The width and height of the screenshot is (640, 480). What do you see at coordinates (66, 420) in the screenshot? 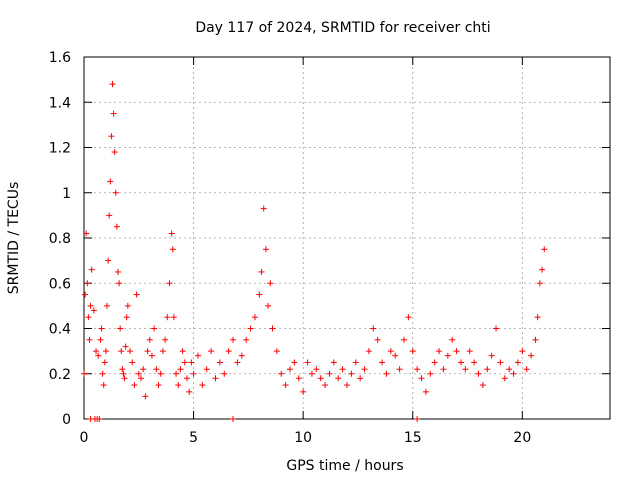
I see `y-tick-label: 0` at bounding box center [66, 420].